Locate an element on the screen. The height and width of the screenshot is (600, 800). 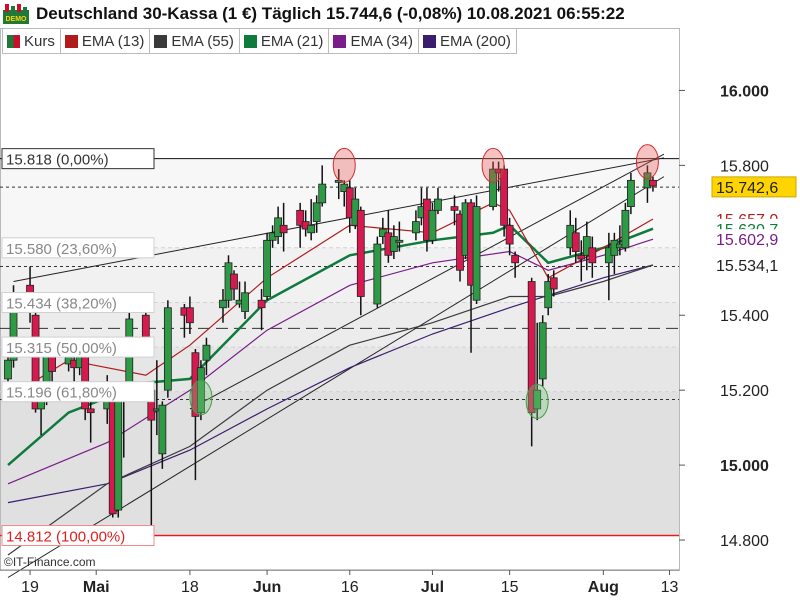
fibonacci-label: 15.580 (23,60%) is located at coordinates (61, 249).